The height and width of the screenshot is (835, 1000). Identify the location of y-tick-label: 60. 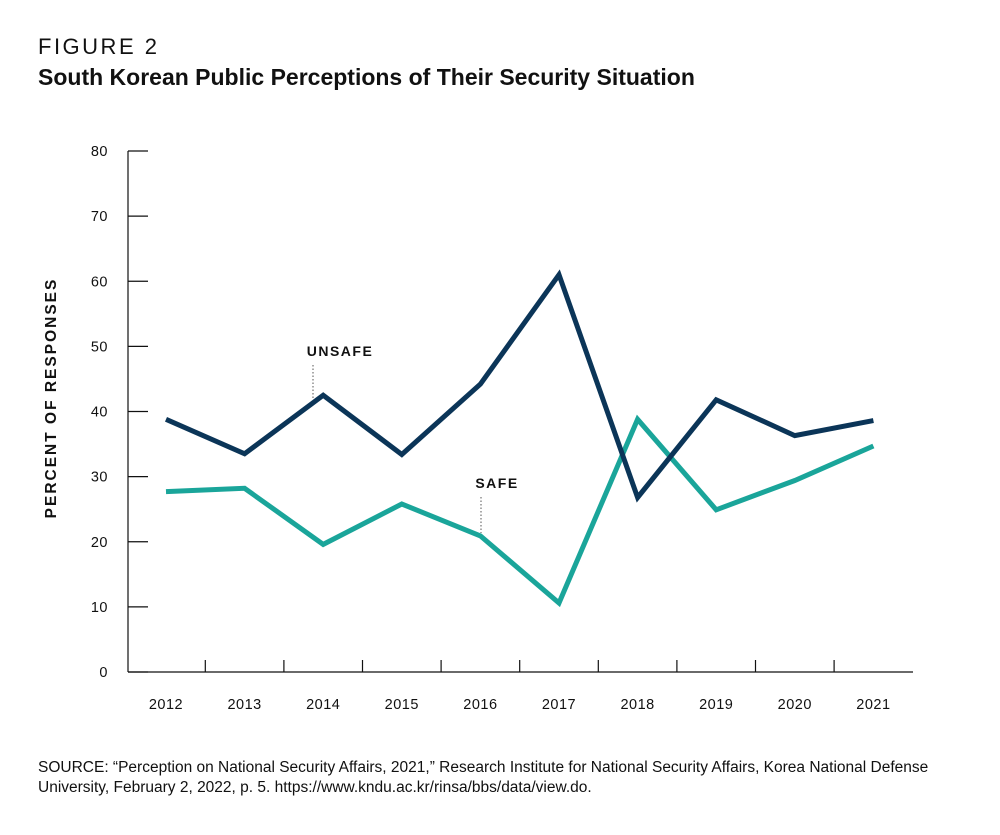
(99, 282).